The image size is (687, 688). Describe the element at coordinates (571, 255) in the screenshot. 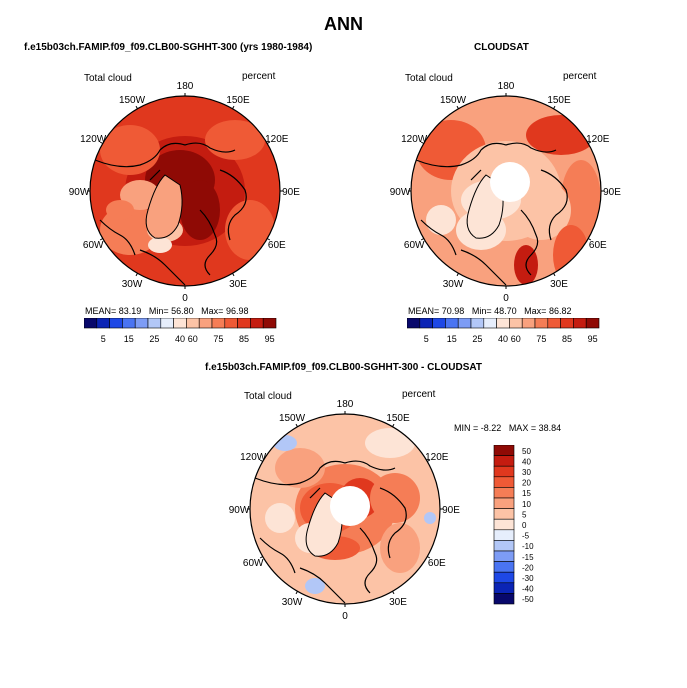

I see `panel2-field-region` at that location.